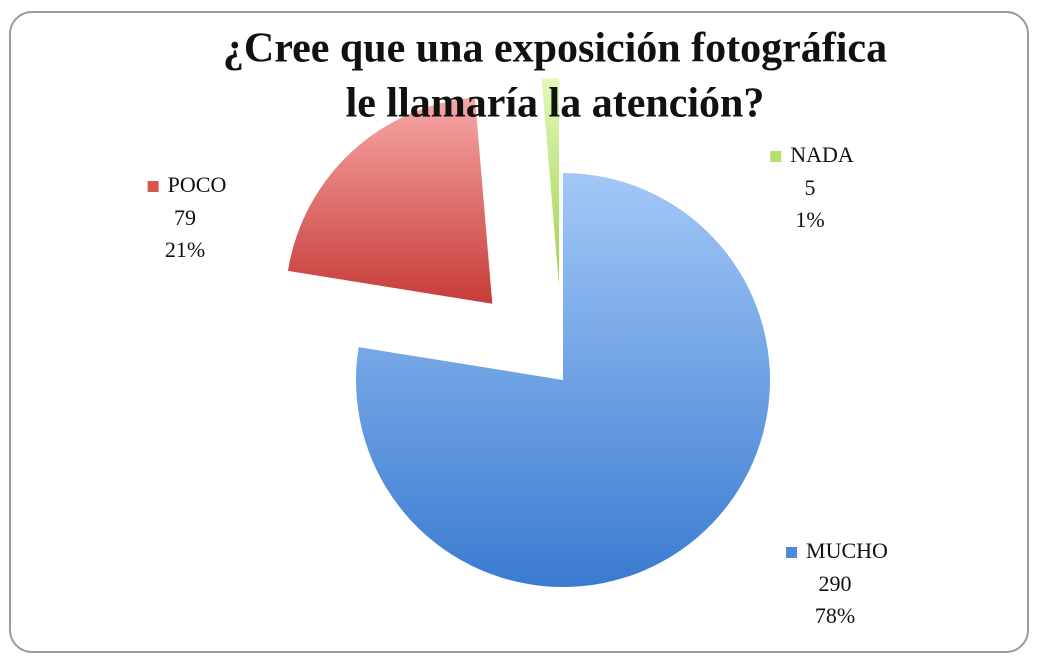  Describe the element at coordinates (555, 49) in the screenshot. I see `chart-title: ¿Cree que una exposición fotográfica` at that location.